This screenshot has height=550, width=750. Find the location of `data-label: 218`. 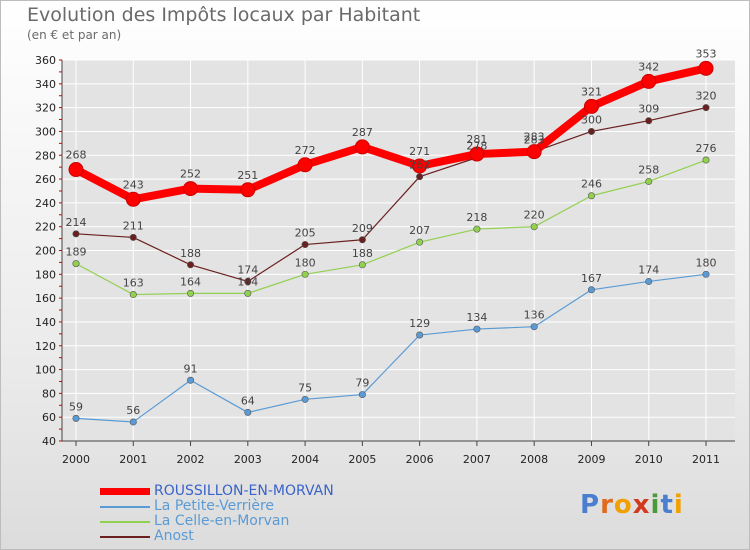

data-label: 218 is located at coordinates (476, 217).